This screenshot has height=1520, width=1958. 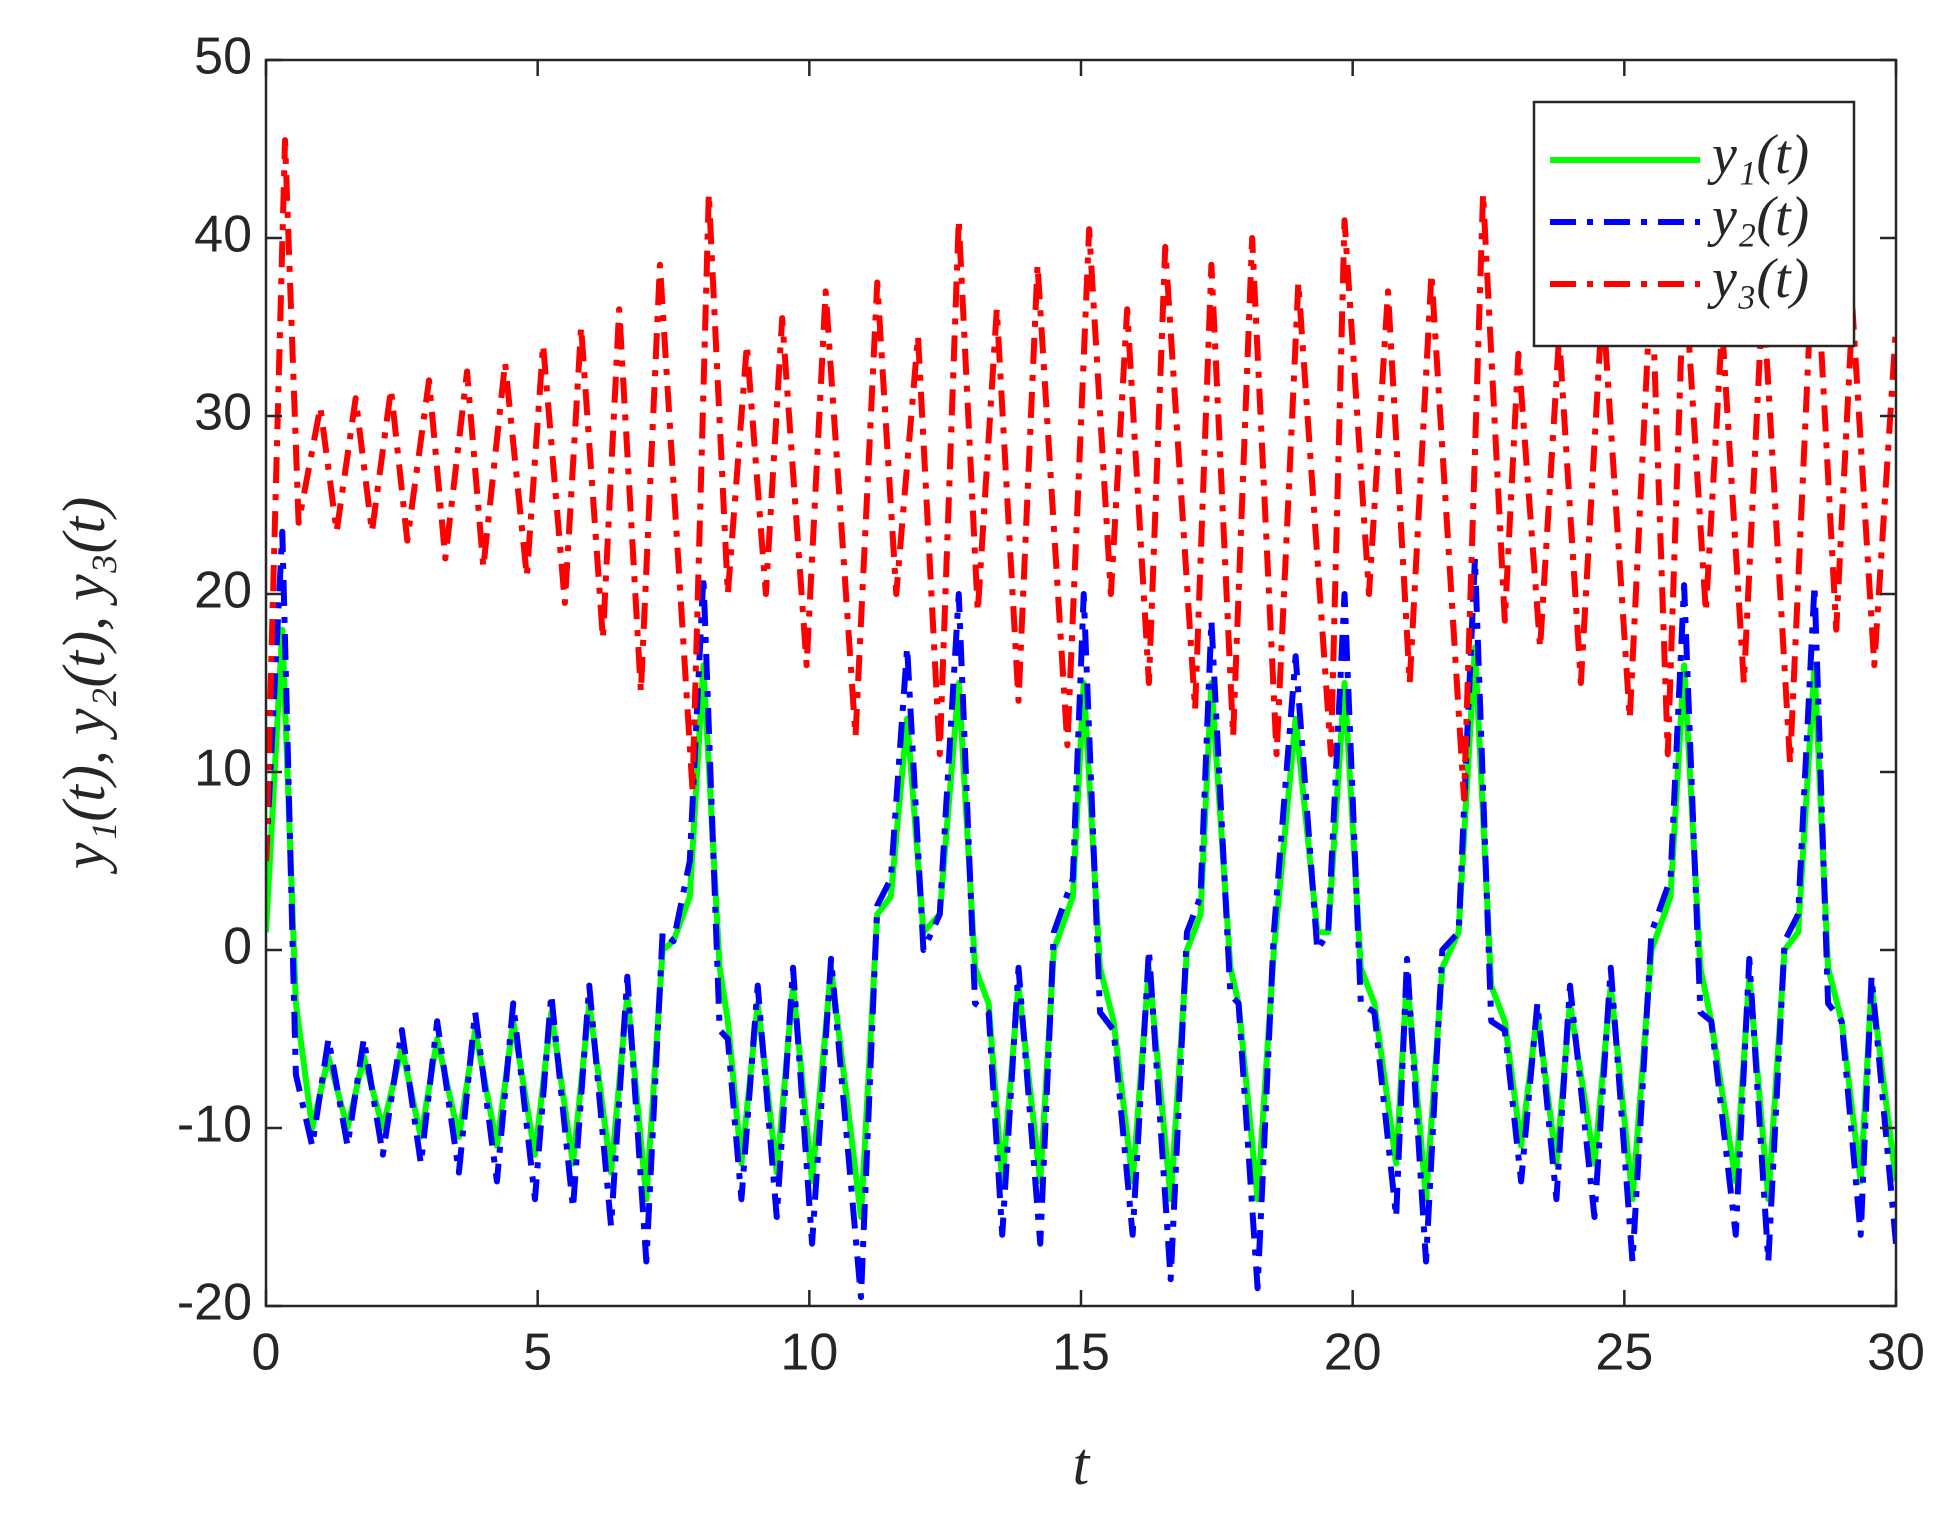 I want to click on x-tick-label: 20, so click(x=1353, y=1353).